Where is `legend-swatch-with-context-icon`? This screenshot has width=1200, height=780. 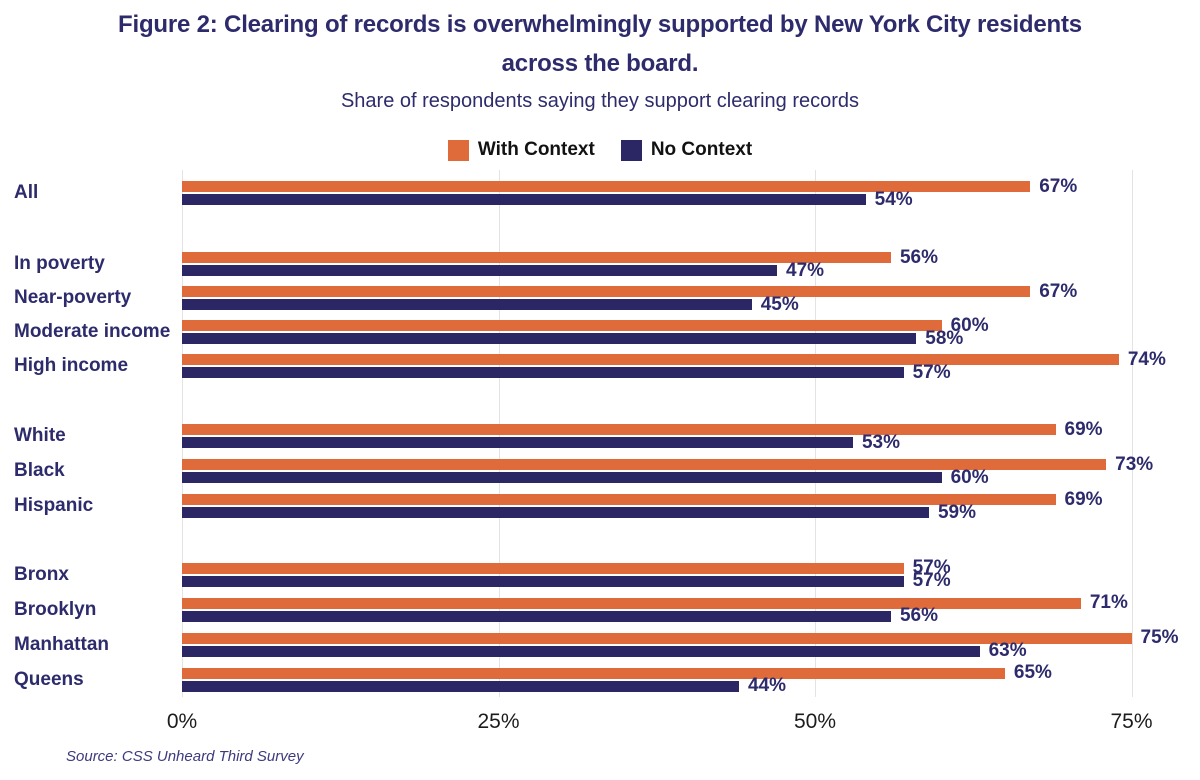
legend-swatch-with-context-icon is located at coordinates (458, 150).